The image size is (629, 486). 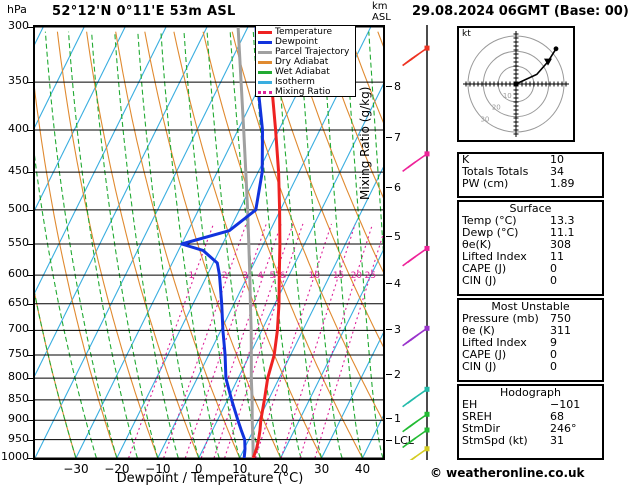 What do you see at coordinates (530, 172) in the screenshot?
I see `stability-index-row: Totals Totals 34` at bounding box center [530, 172].